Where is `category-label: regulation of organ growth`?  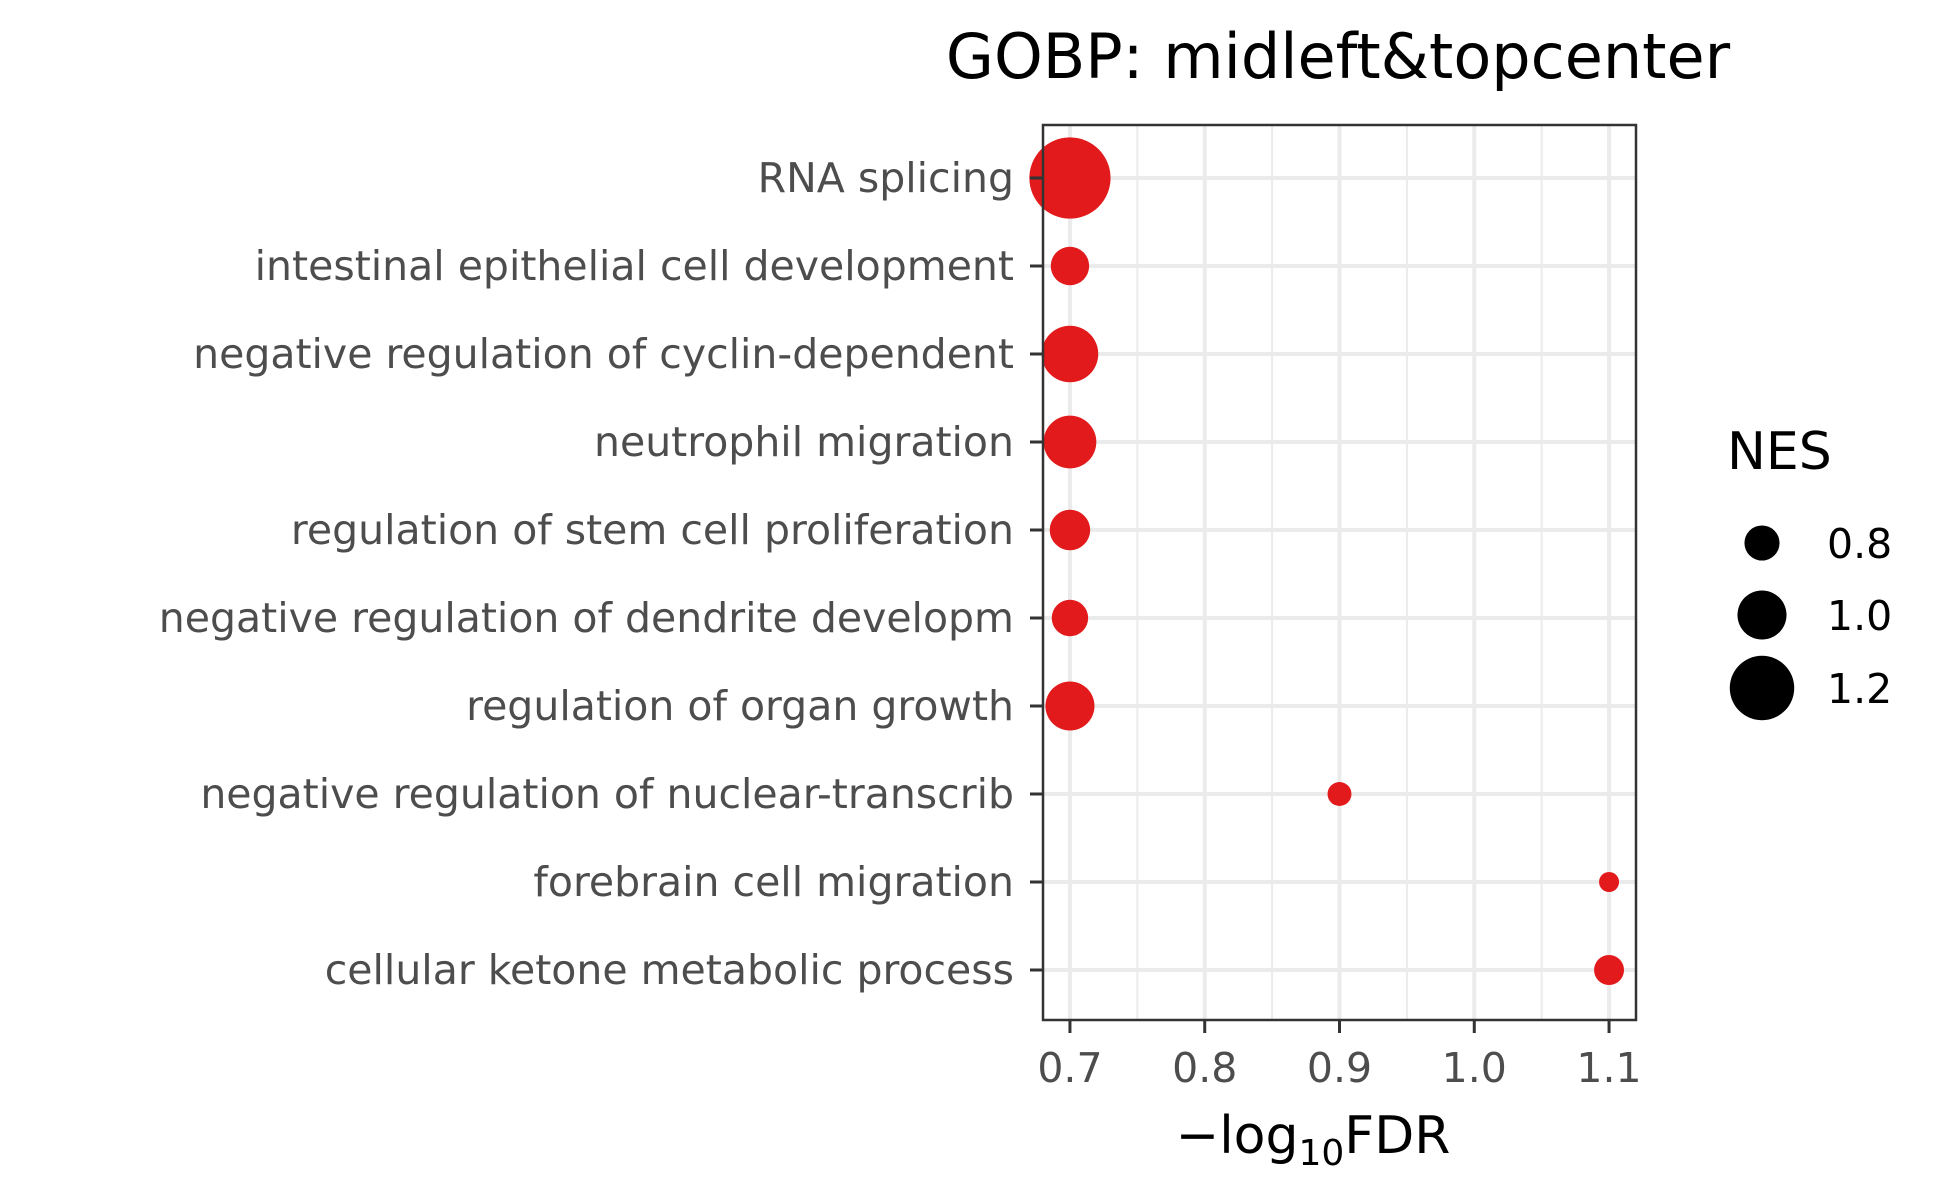
category-label: regulation of organ growth is located at coordinates (740, 706).